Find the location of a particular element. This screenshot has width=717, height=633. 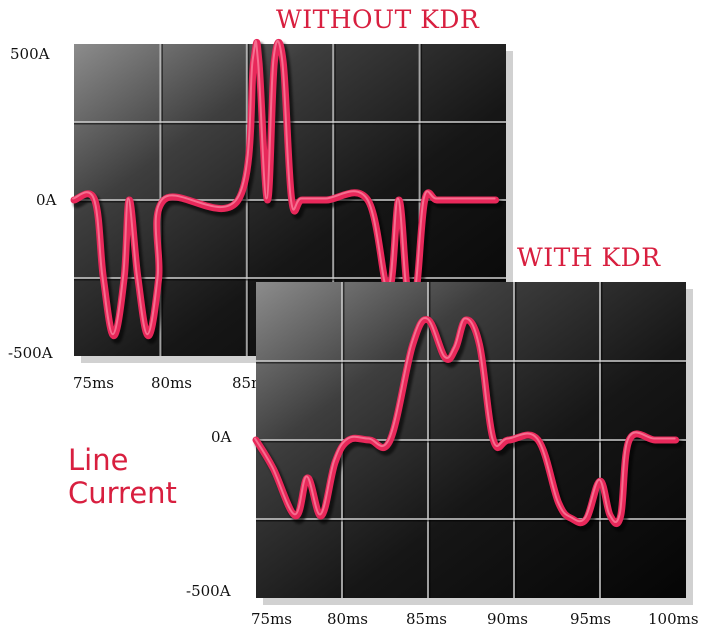

line-current-label-line2: Current is located at coordinates (122, 493).